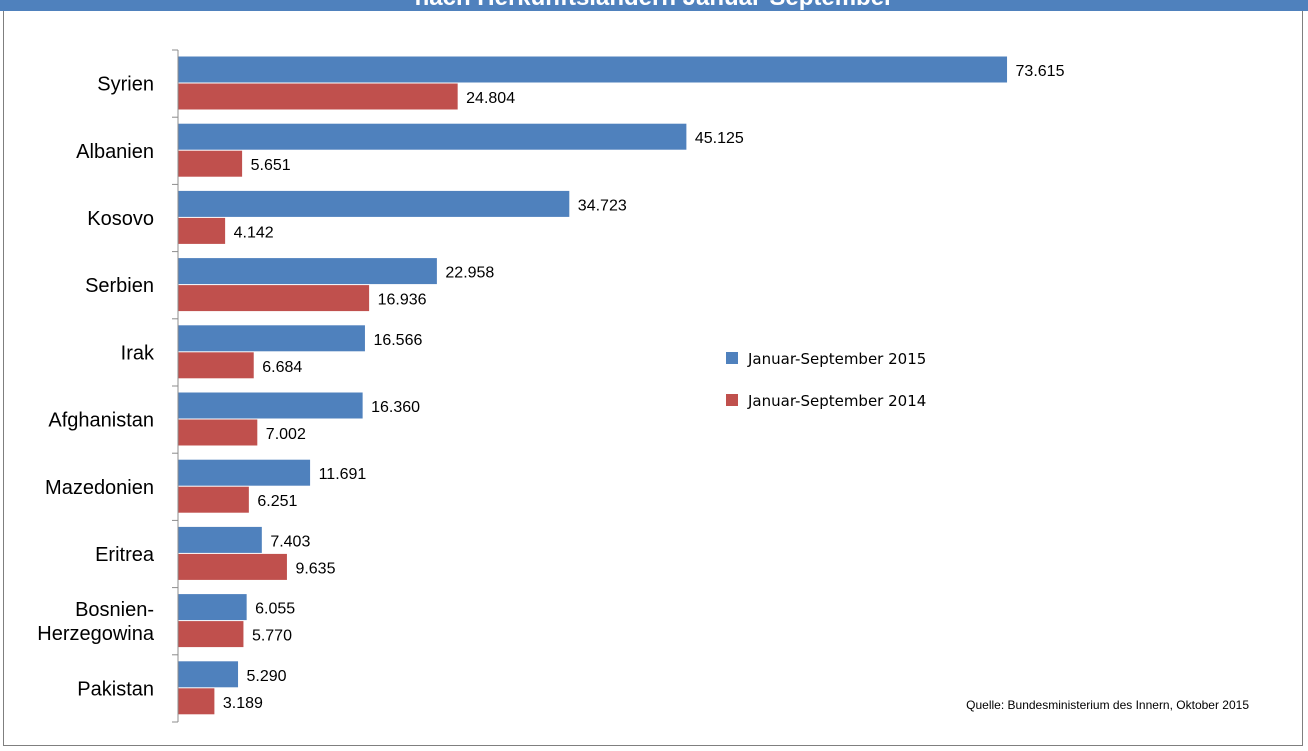 Image resolution: width=1308 pixels, height=751 pixels. I want to click on category-label-0: Syrien, so click(125, 85).